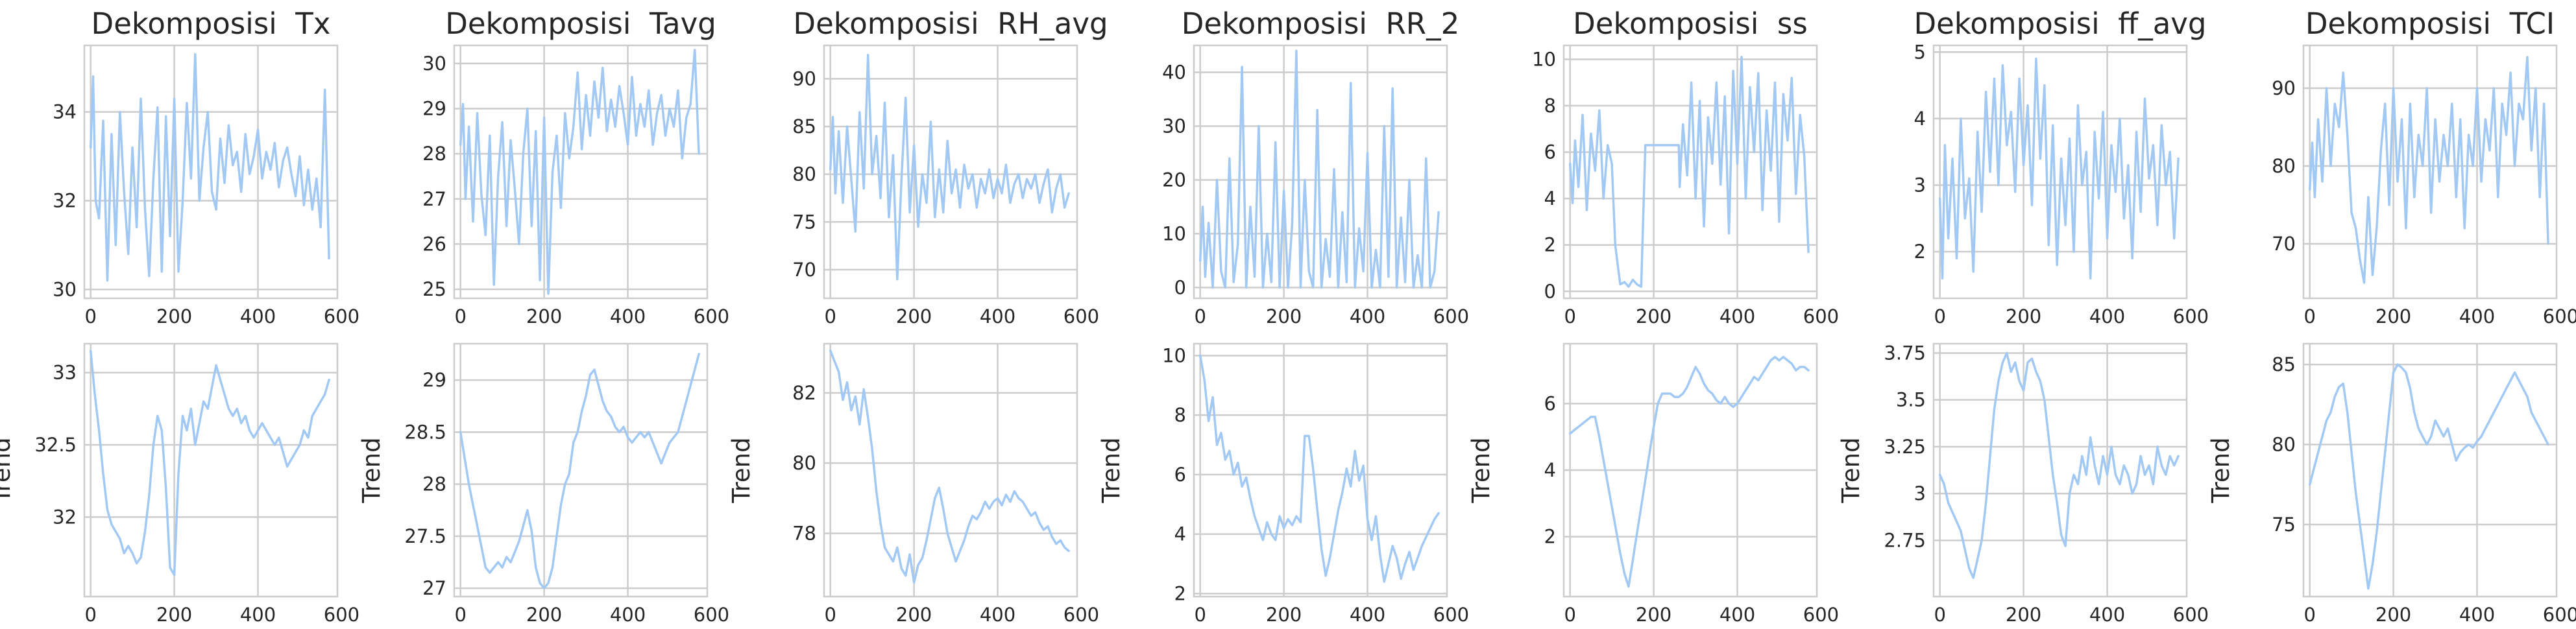 This screenshot has height=629, width=2576. I want to click on chart-title: Dekomposisi Tavg, so click(580, 23).